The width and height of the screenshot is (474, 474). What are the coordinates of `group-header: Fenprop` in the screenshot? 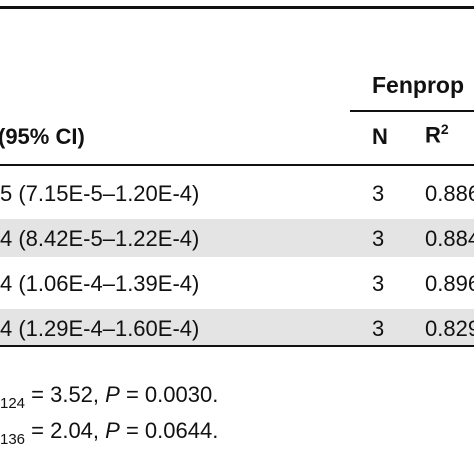 It's located at (418, 85).